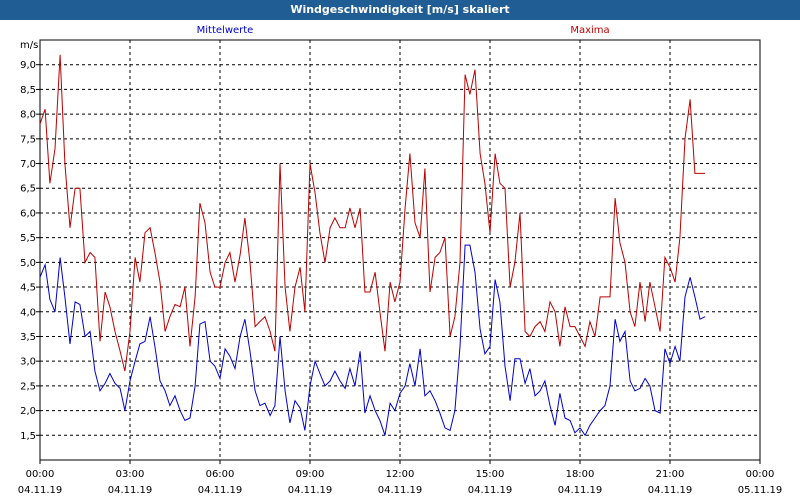 This screenshot has width=800, height=500. Describe the element at coordinates (28, 263) in the screenshot. I see `y-tick-label: 5,0` at that location.